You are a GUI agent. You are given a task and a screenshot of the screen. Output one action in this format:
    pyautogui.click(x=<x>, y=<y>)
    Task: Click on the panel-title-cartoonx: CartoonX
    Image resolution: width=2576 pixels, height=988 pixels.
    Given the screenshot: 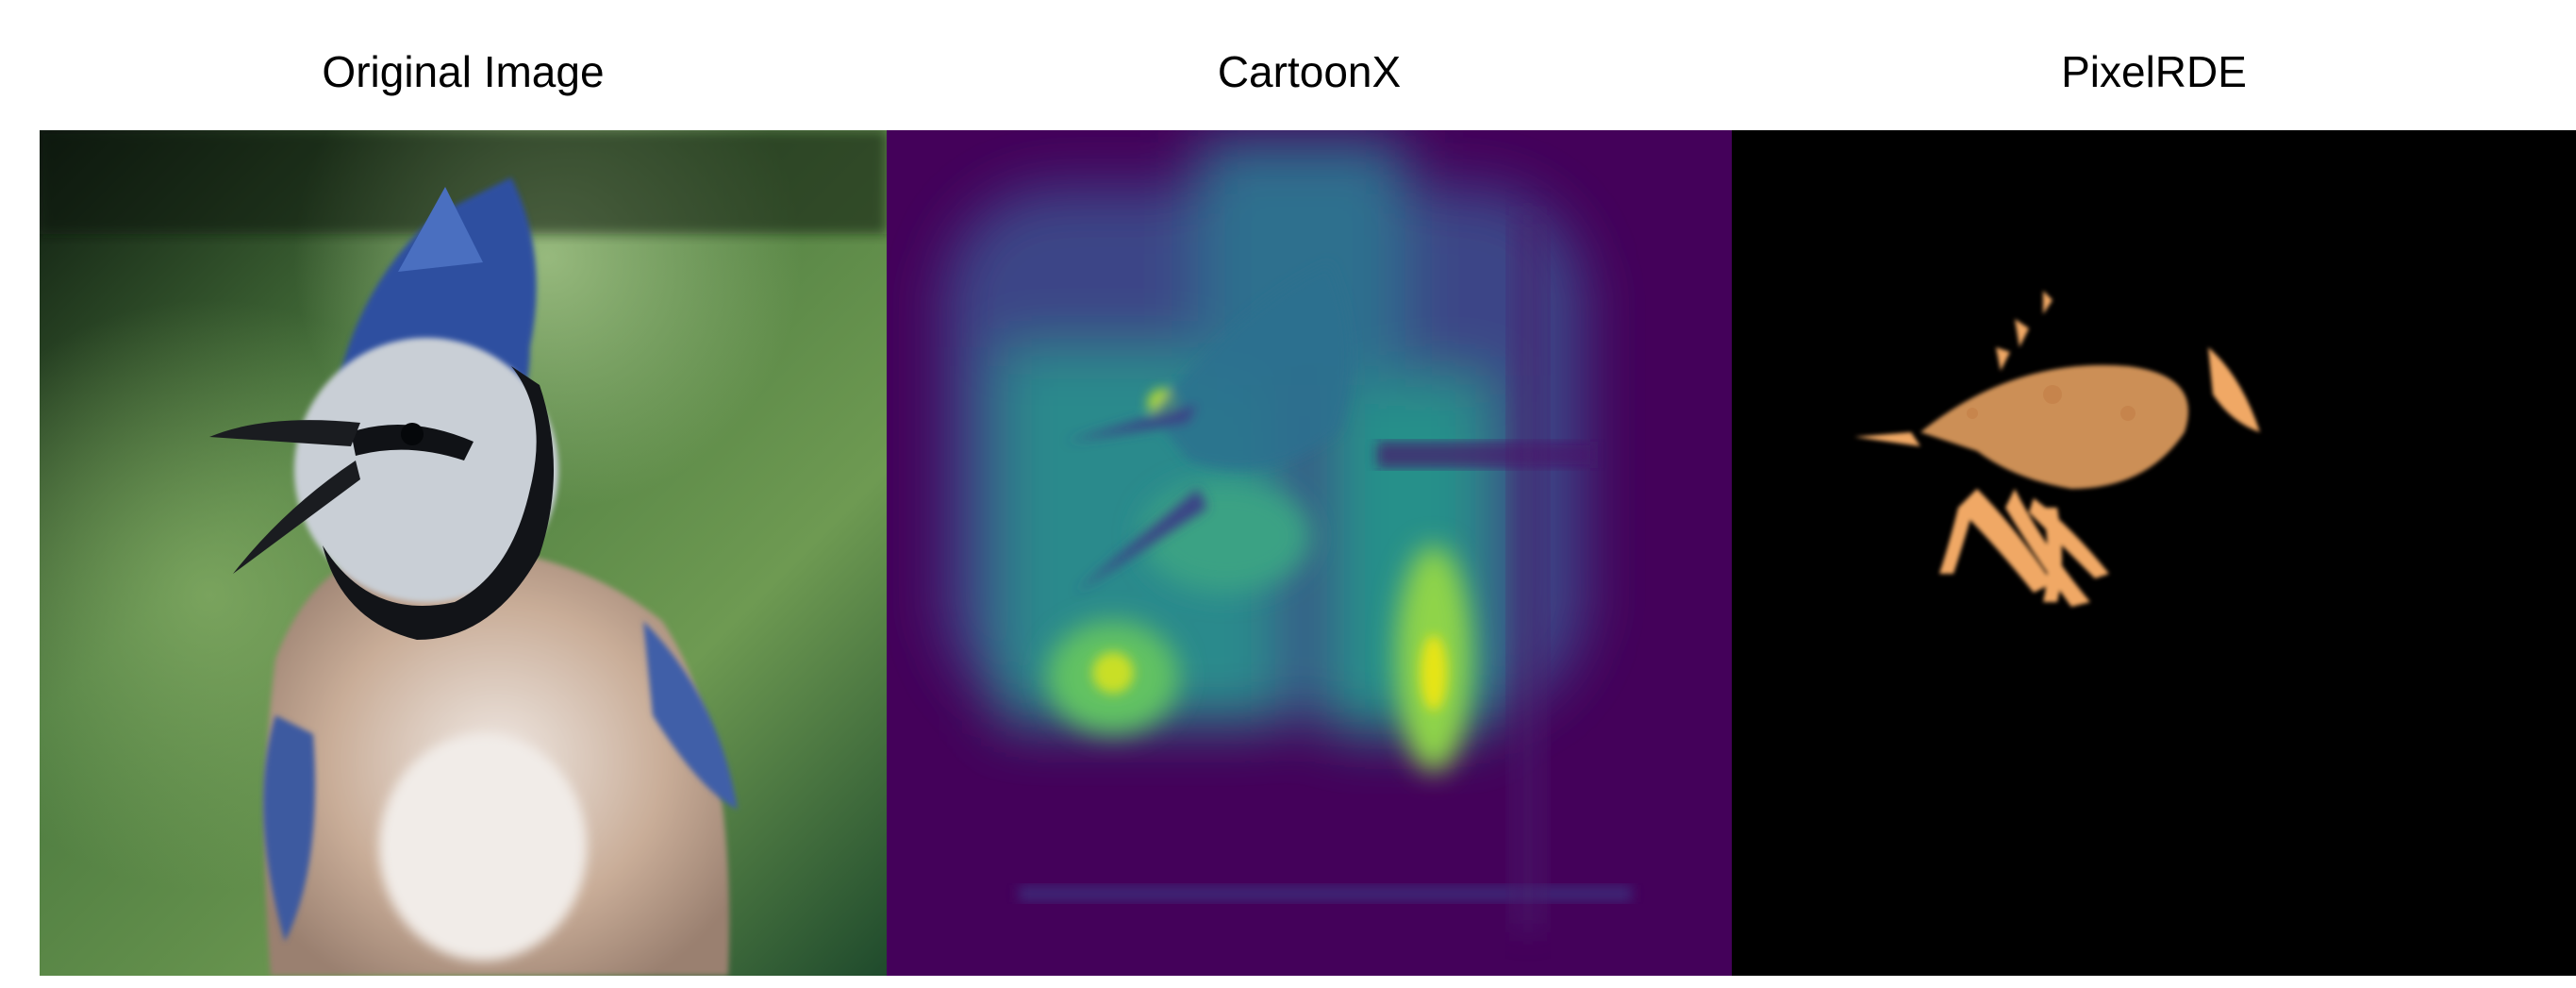 What is the action you would take?
    pyautogui.click(x=1310, y=72)
    